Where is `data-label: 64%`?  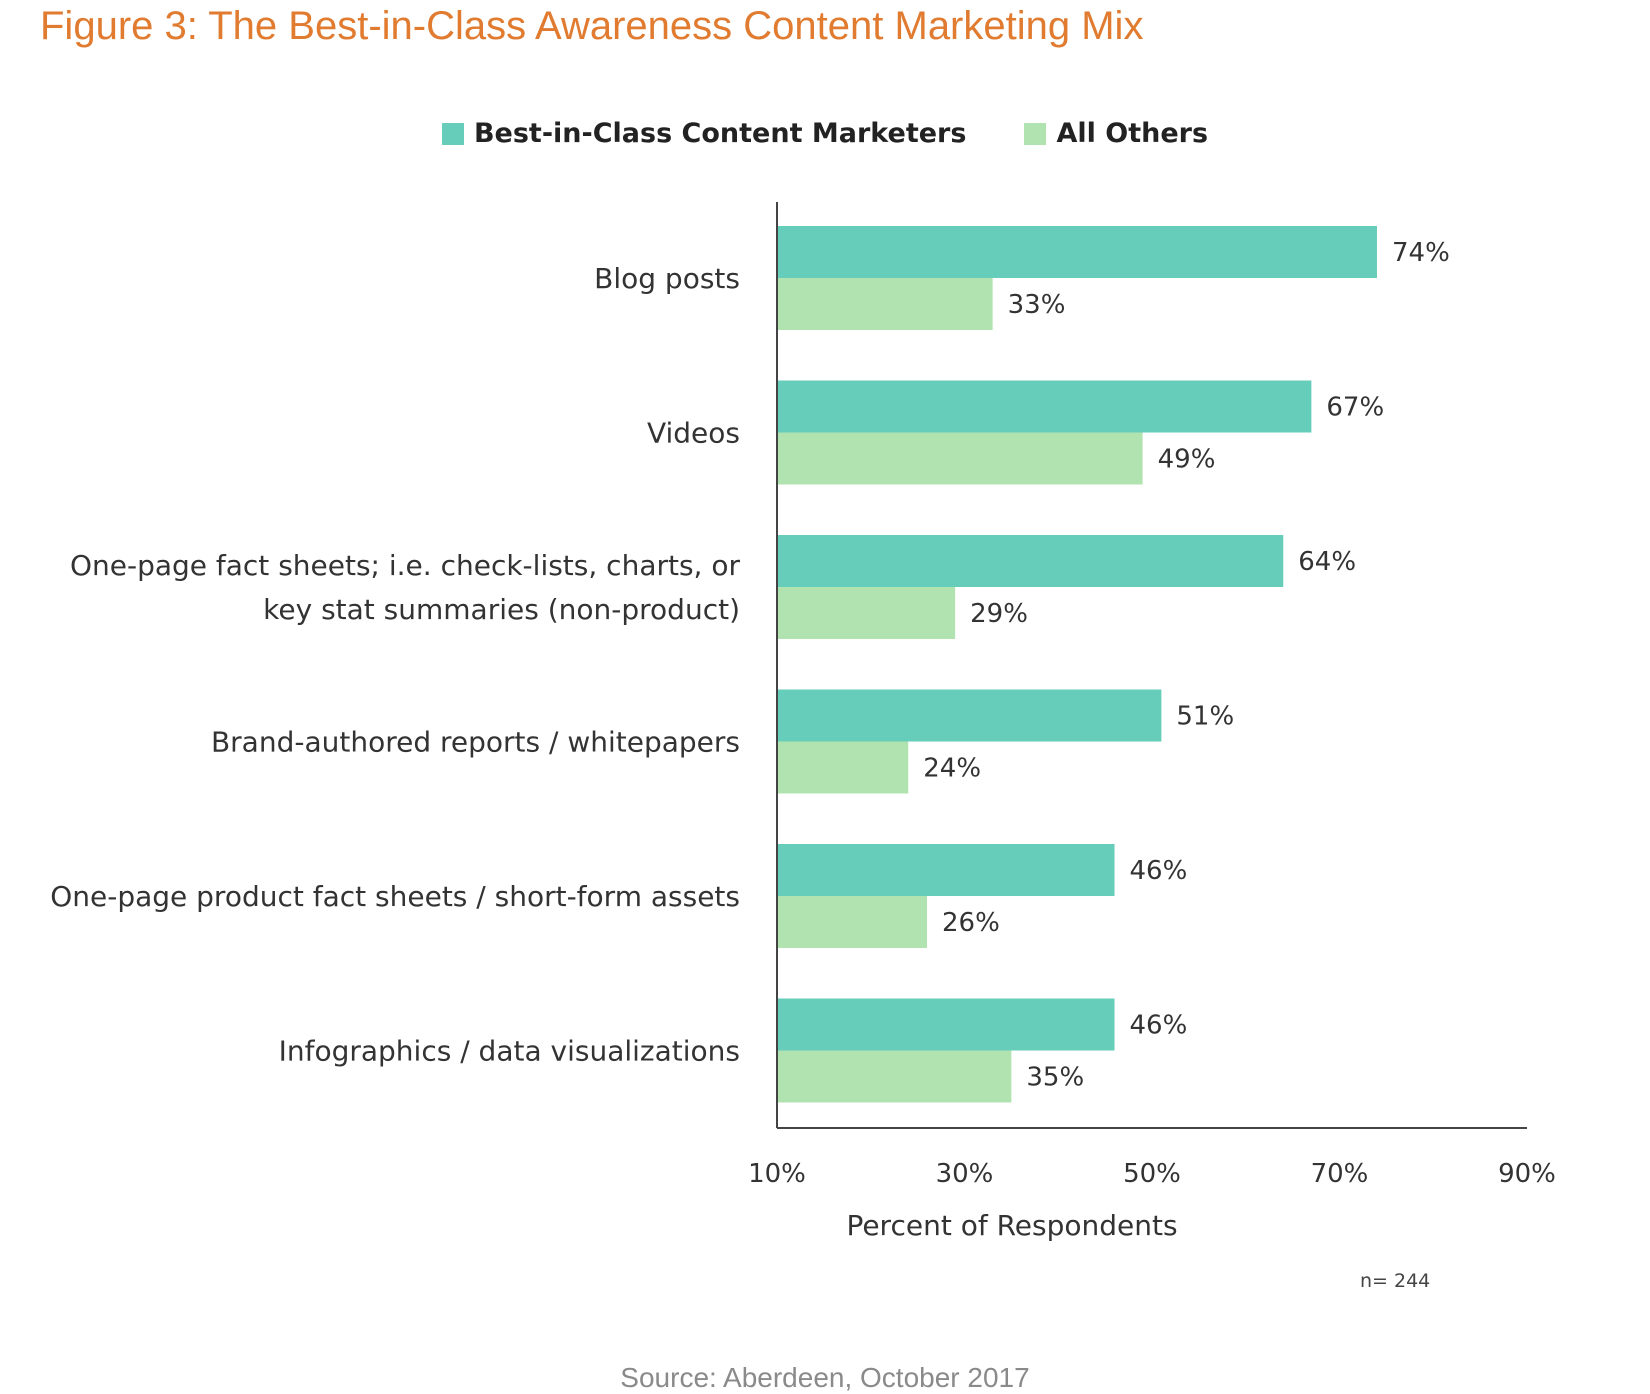
data-label: 64% is located at coordinates (1327, 562).